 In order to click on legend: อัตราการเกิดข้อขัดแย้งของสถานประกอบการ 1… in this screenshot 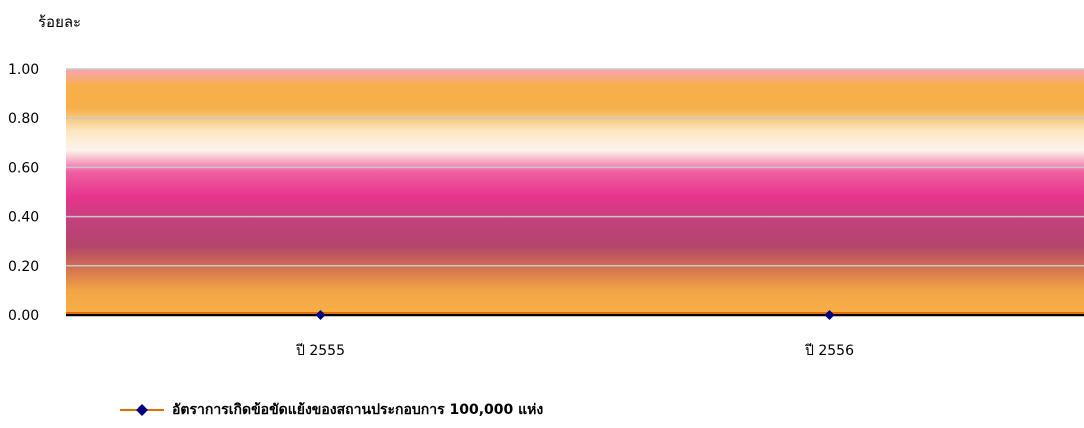, I will do `click(331, 410)`.